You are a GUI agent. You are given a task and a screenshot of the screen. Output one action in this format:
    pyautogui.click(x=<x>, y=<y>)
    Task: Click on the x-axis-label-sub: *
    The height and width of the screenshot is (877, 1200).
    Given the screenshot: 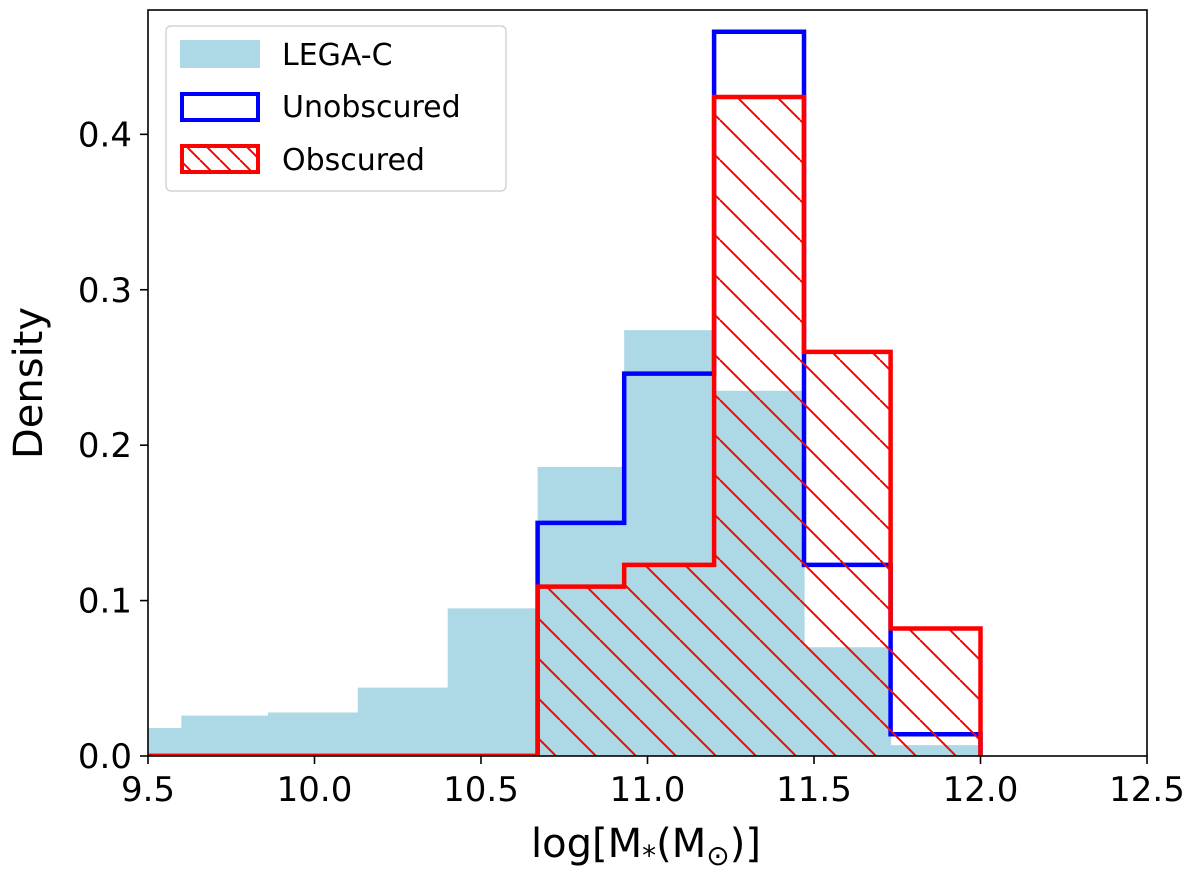 What is the action you would take?
    pyautogui.click(x=649, y=855)
    